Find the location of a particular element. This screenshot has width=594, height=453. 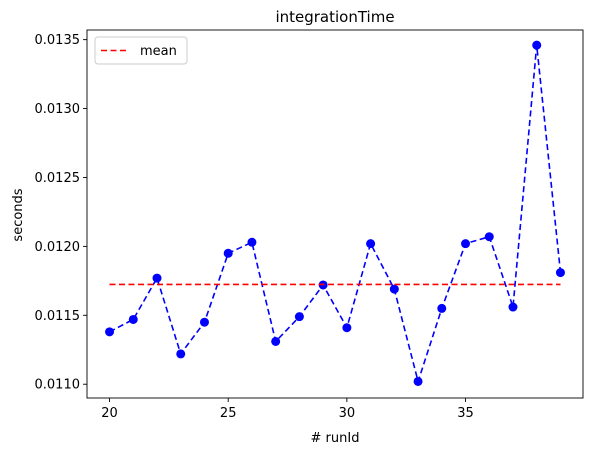

y-tick-label: 0.0130 is located at coordinates (58, 109).